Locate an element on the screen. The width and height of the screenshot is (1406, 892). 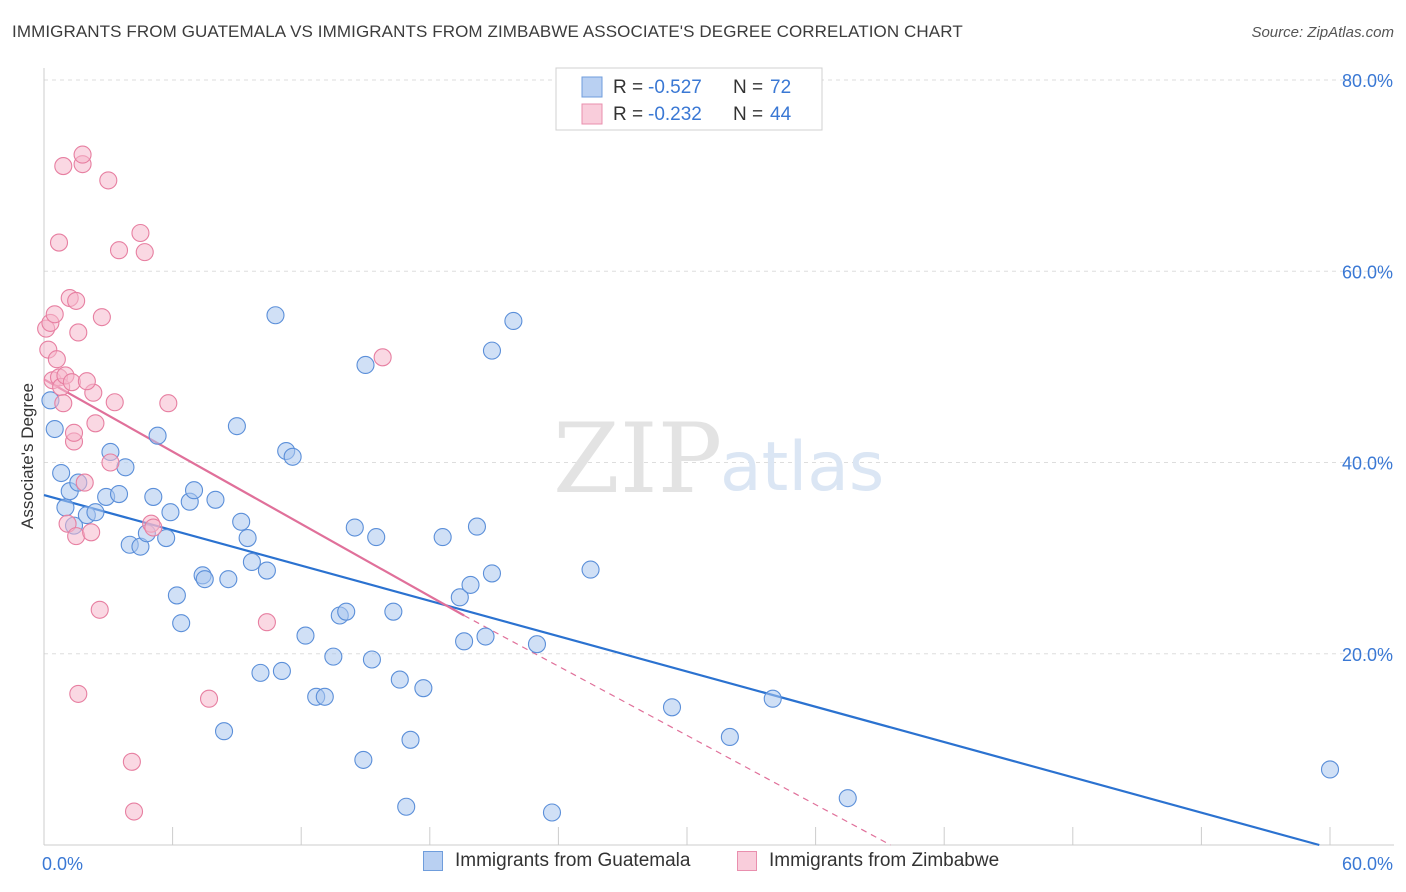
stats-r-value-guatemala: -0.527 is located at coordinates (675, 87).